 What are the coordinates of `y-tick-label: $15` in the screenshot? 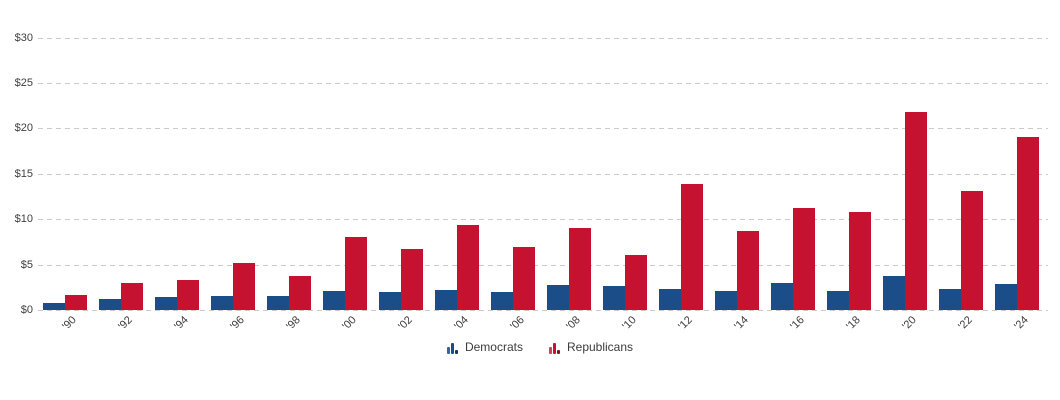 It's located at (23, 174).